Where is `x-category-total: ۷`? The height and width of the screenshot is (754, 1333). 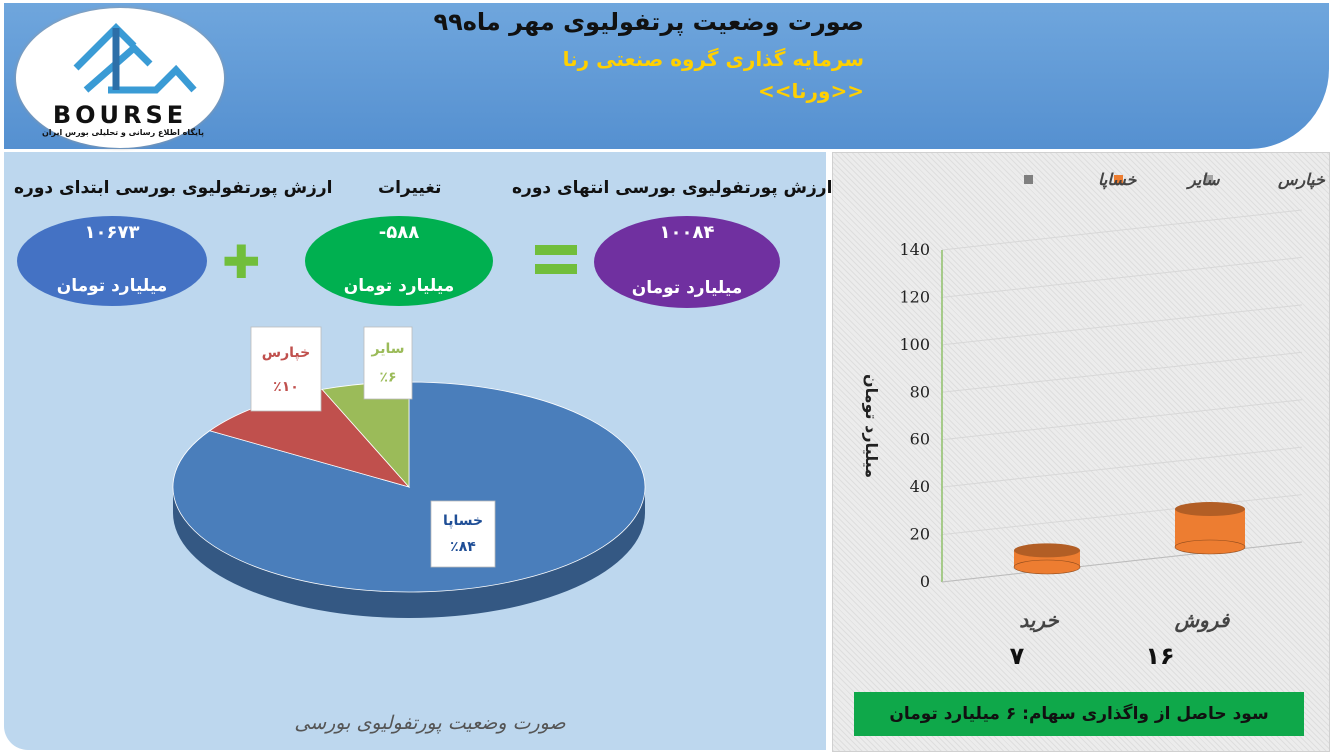 x-category-total: ۷ is located at coordinates (1017, 656).